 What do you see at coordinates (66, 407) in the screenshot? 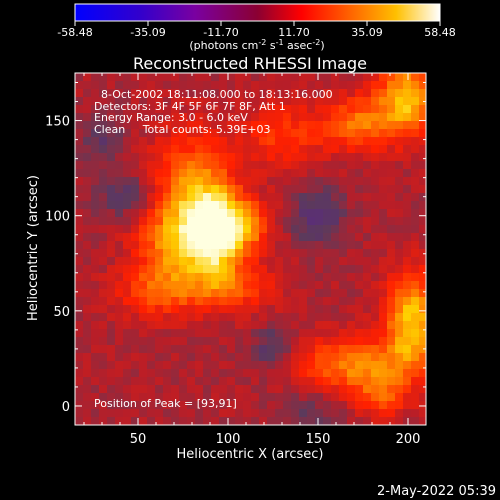
I see `y-tick-label: 0` at bounding box center [66, 407].